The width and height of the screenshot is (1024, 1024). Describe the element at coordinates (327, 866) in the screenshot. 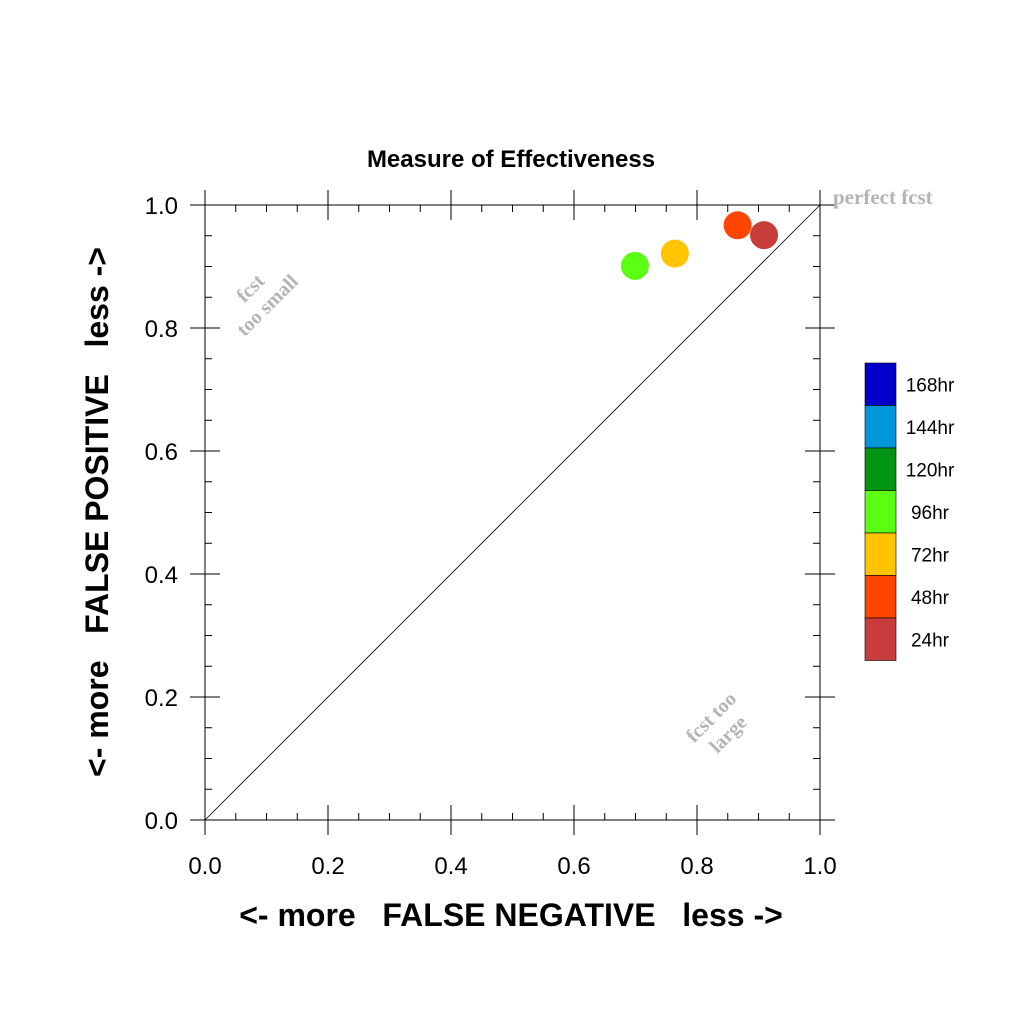

I see `x-tick-label: 0.2` at that location.